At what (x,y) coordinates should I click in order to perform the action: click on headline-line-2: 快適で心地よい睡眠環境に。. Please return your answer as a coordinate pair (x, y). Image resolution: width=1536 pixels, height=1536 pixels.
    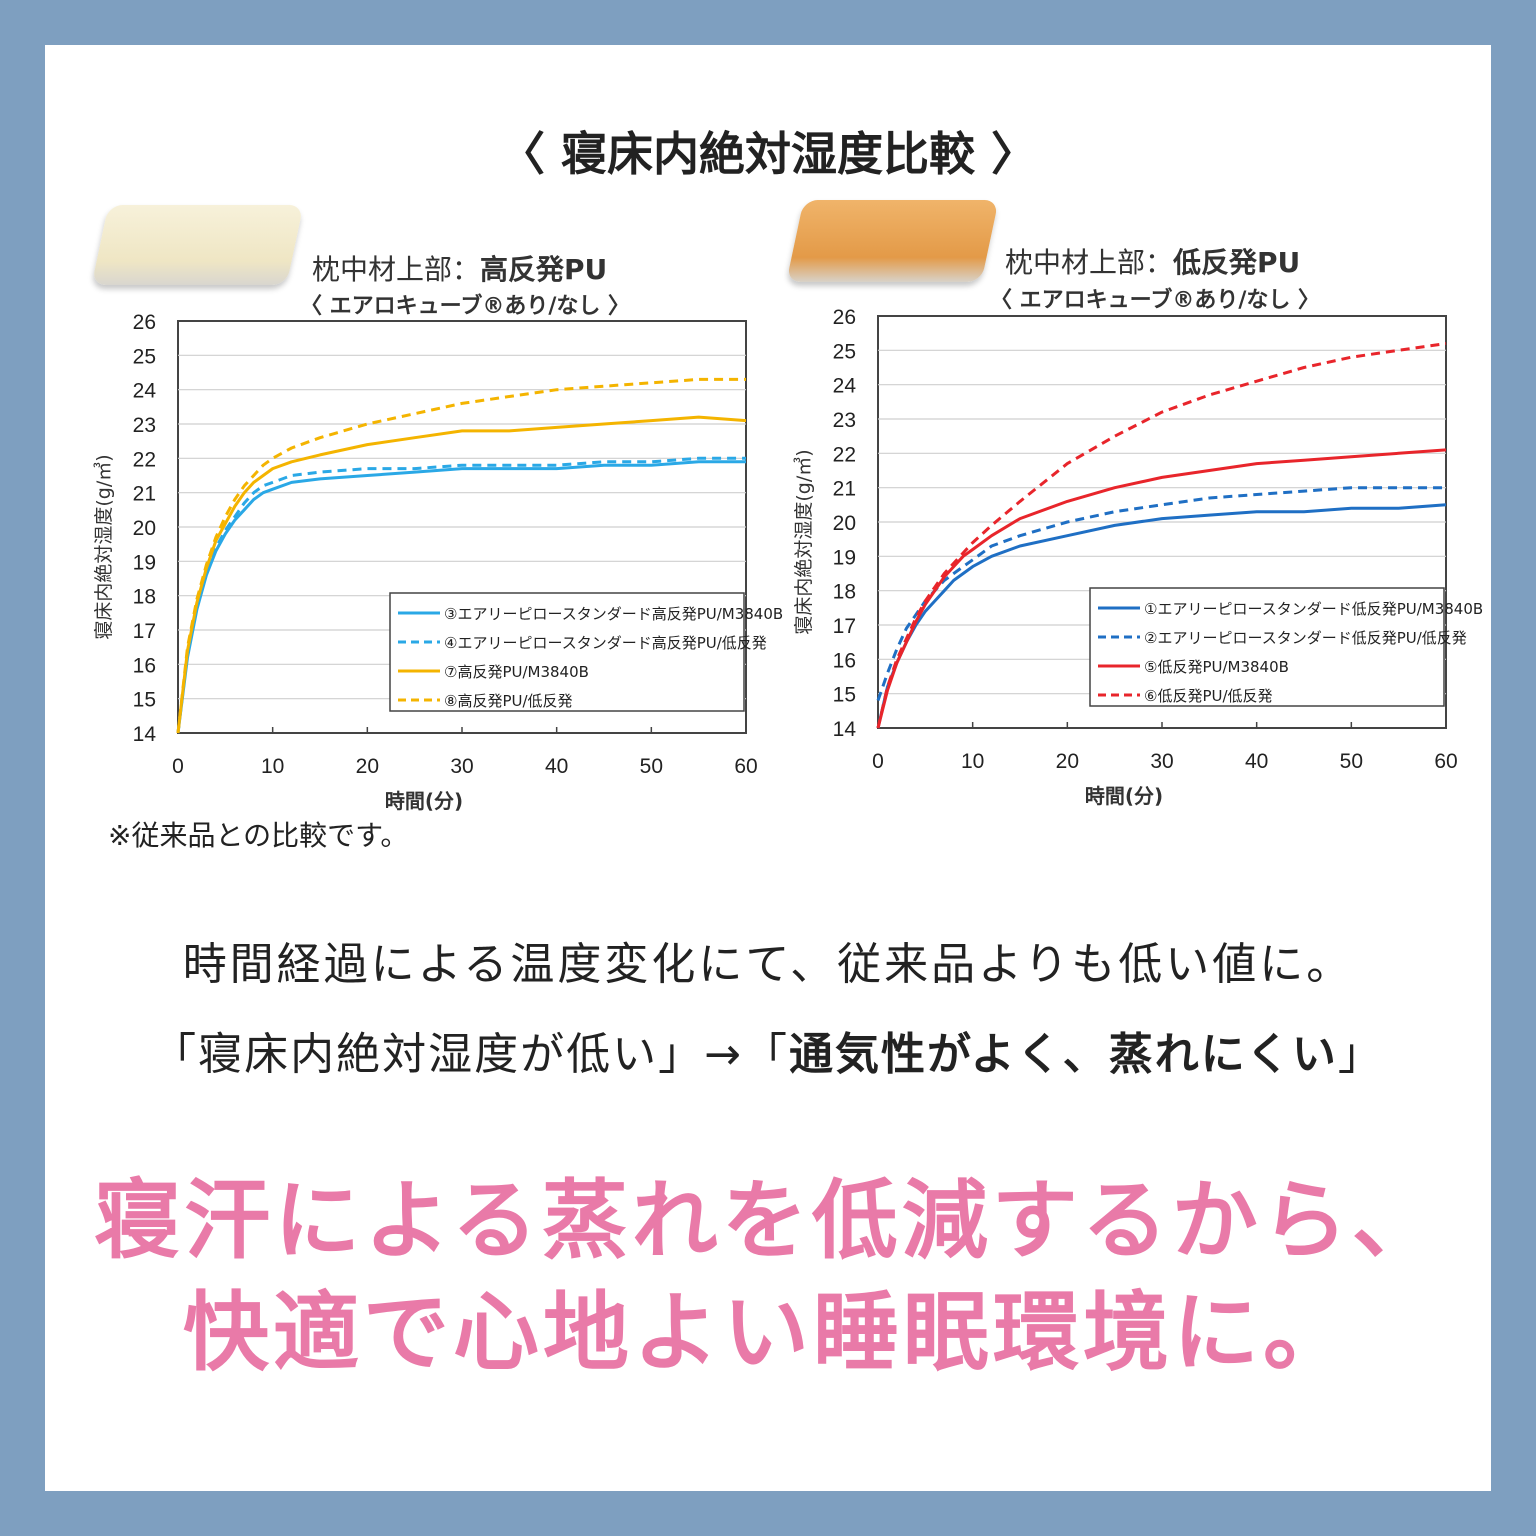
    Looking at the image, I should click on (768, 1333).